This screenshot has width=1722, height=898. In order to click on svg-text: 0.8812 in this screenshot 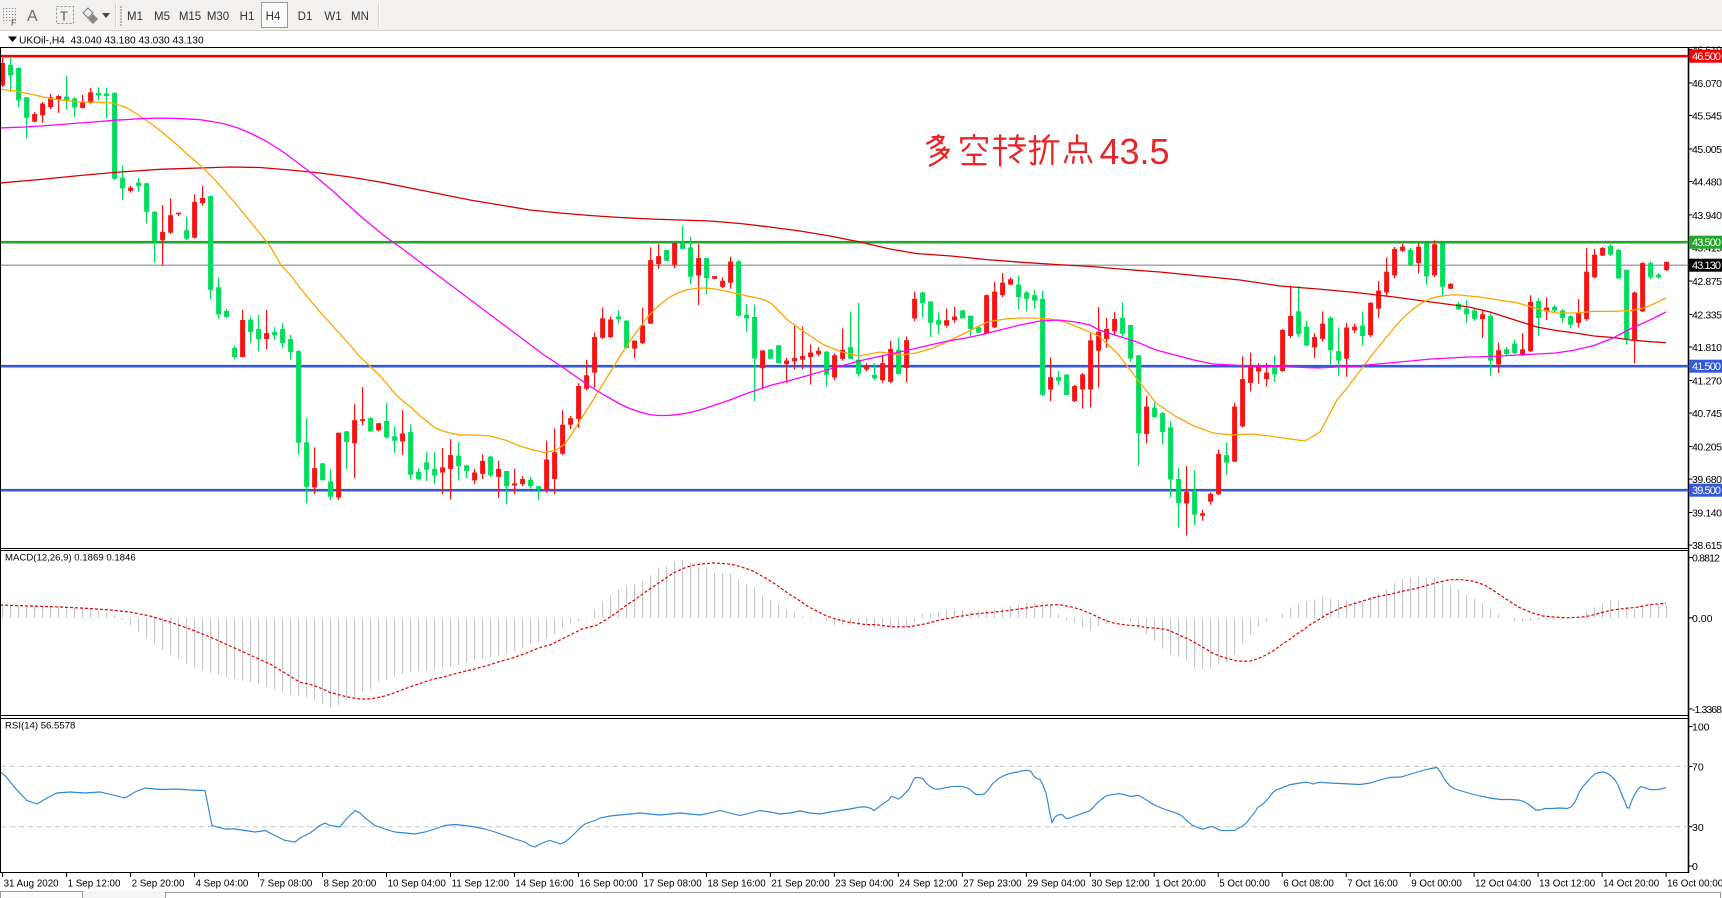, I will do `click(1706, 559)`.